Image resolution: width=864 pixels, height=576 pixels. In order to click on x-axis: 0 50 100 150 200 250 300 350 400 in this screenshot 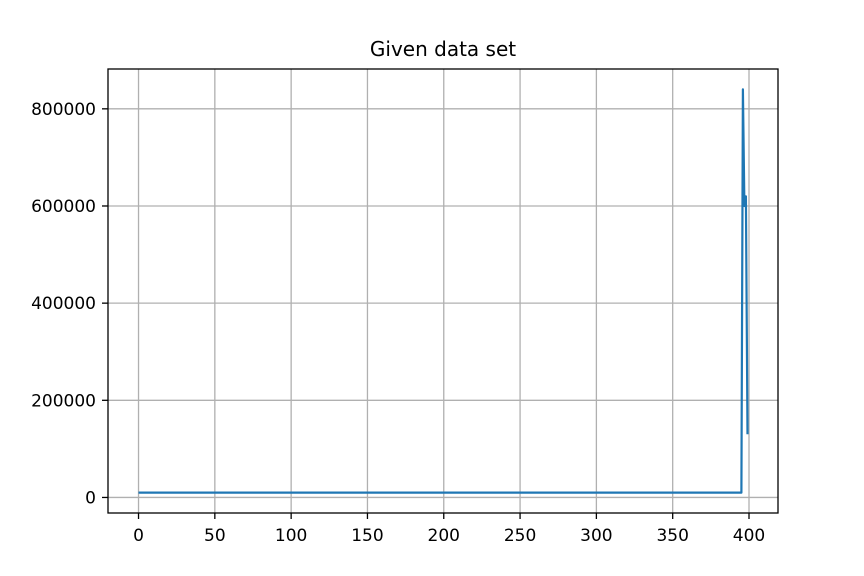, I will do `click(449, 529)`.